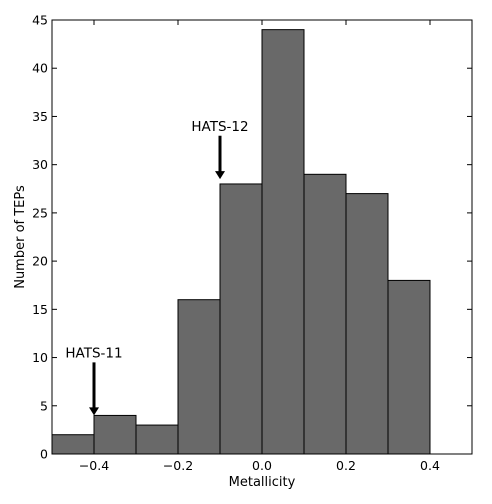 This screenshot has height=504, width=492. Describe the element at coordinates (178, 465) in the screenshot. I see `x-tick-label: −0.2` at that location.